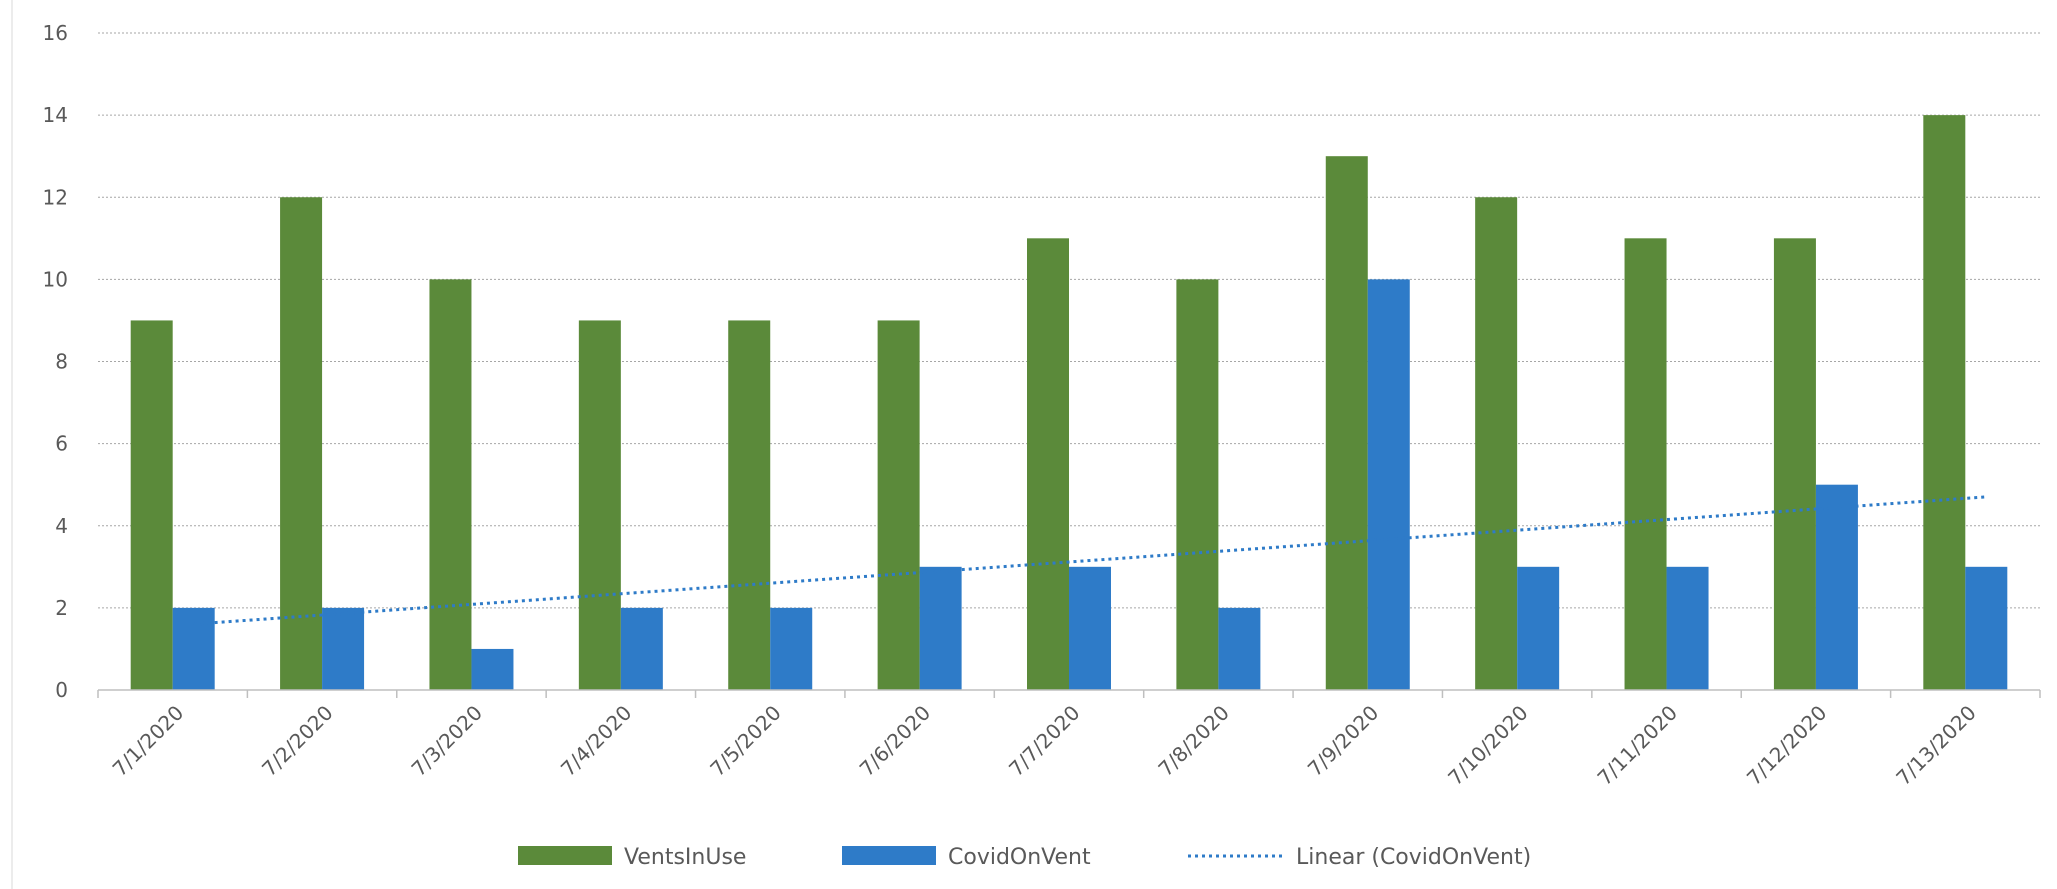 The height and width of the screenshot is (889, 2057). I want to click on x-tick-label: 7/5/2020, so click(745, 741).